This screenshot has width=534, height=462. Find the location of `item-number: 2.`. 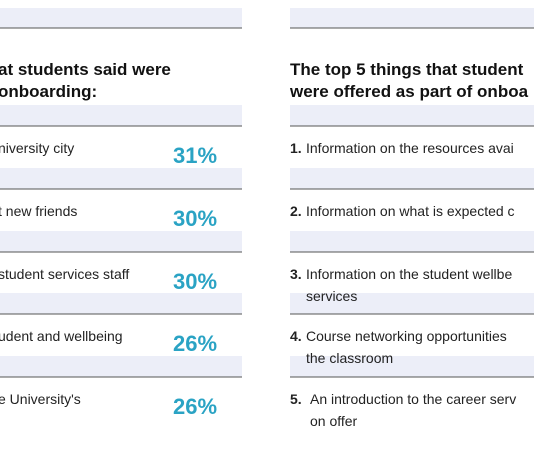

item-number: 2. is located at coordinates (296, 211).